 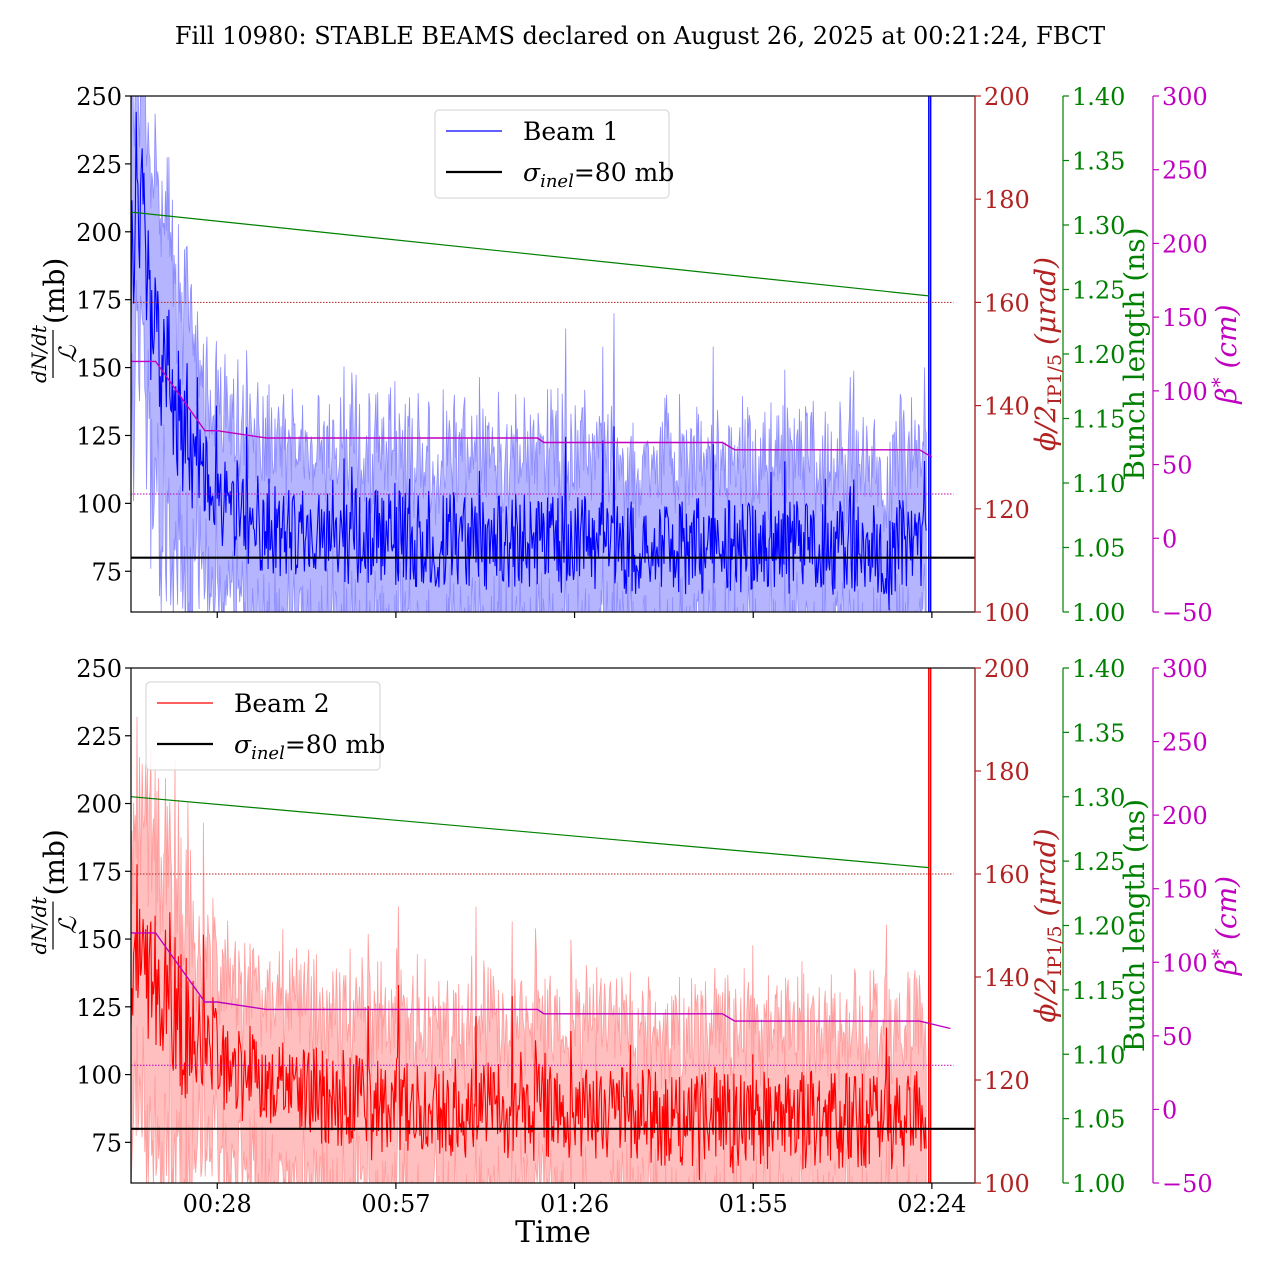 What do you see at coordinates (395, 1204) in the screenshot?
I see `x-axis-tick-label: 00:57` at bounding box center [395, 1204].